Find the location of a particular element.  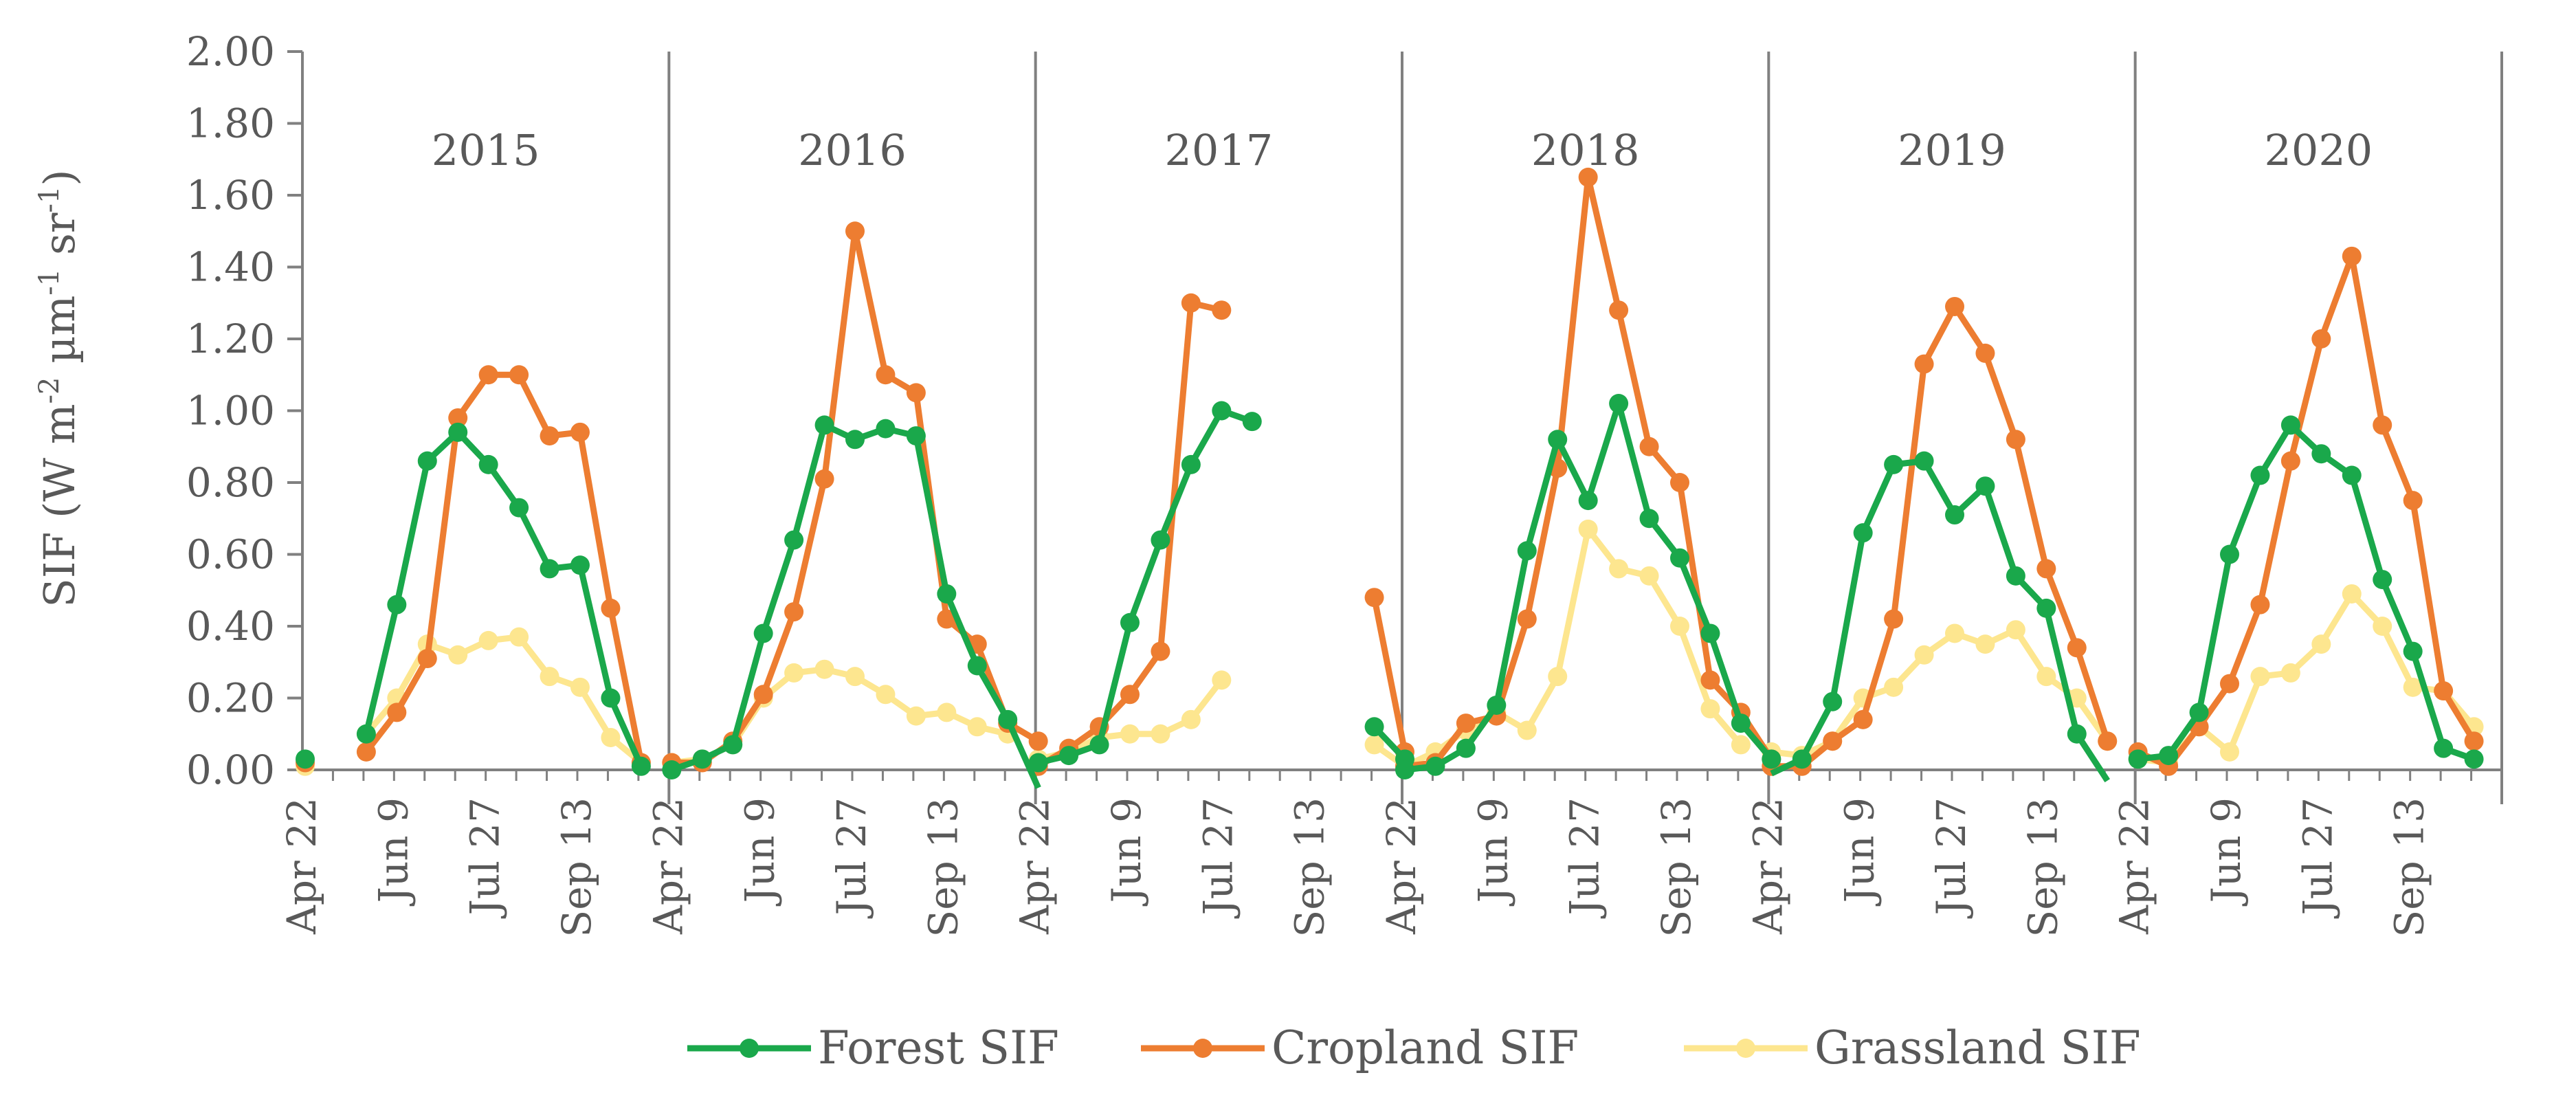

y-axis-title: SIF (W m-2 µm-1 sr-1) is located at coordinates (59, 388).